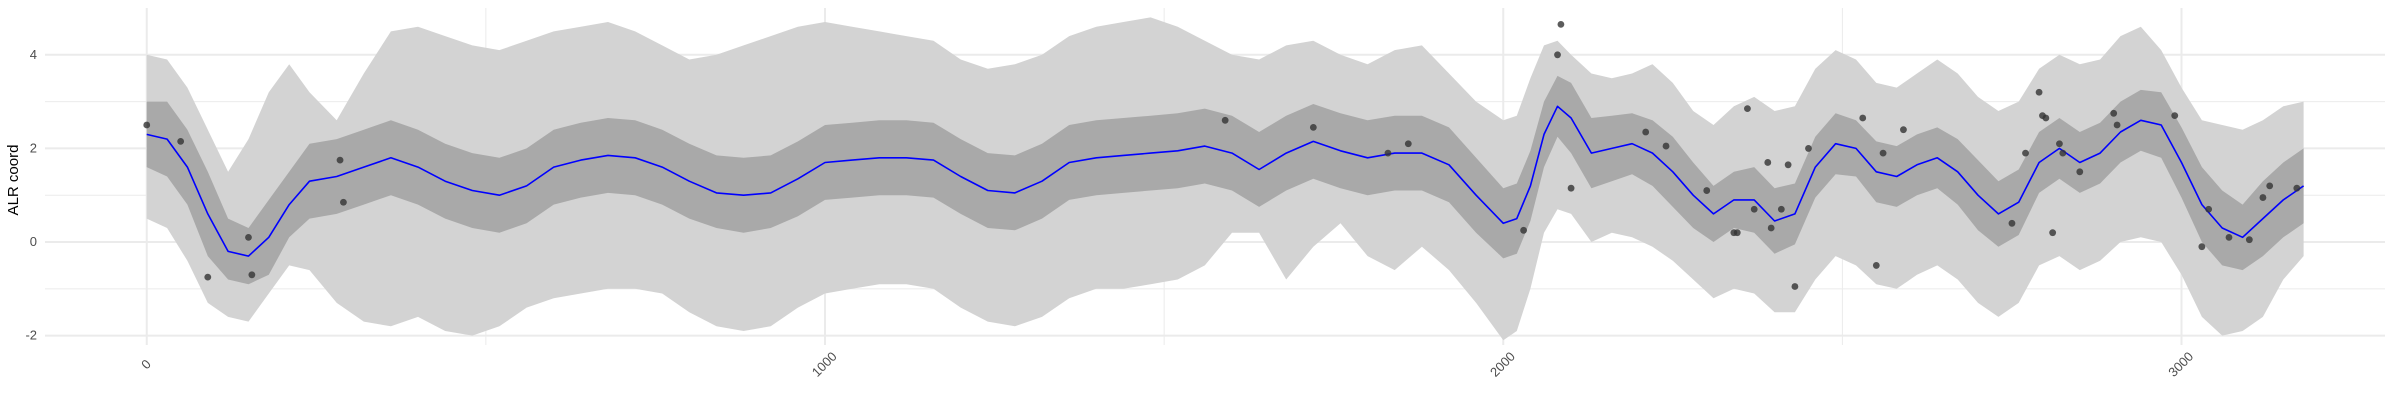  Describe the element at coordinates (31, 195) in the screenshot. I see `y-axis-ticks: -2 0 2 4` at that location.